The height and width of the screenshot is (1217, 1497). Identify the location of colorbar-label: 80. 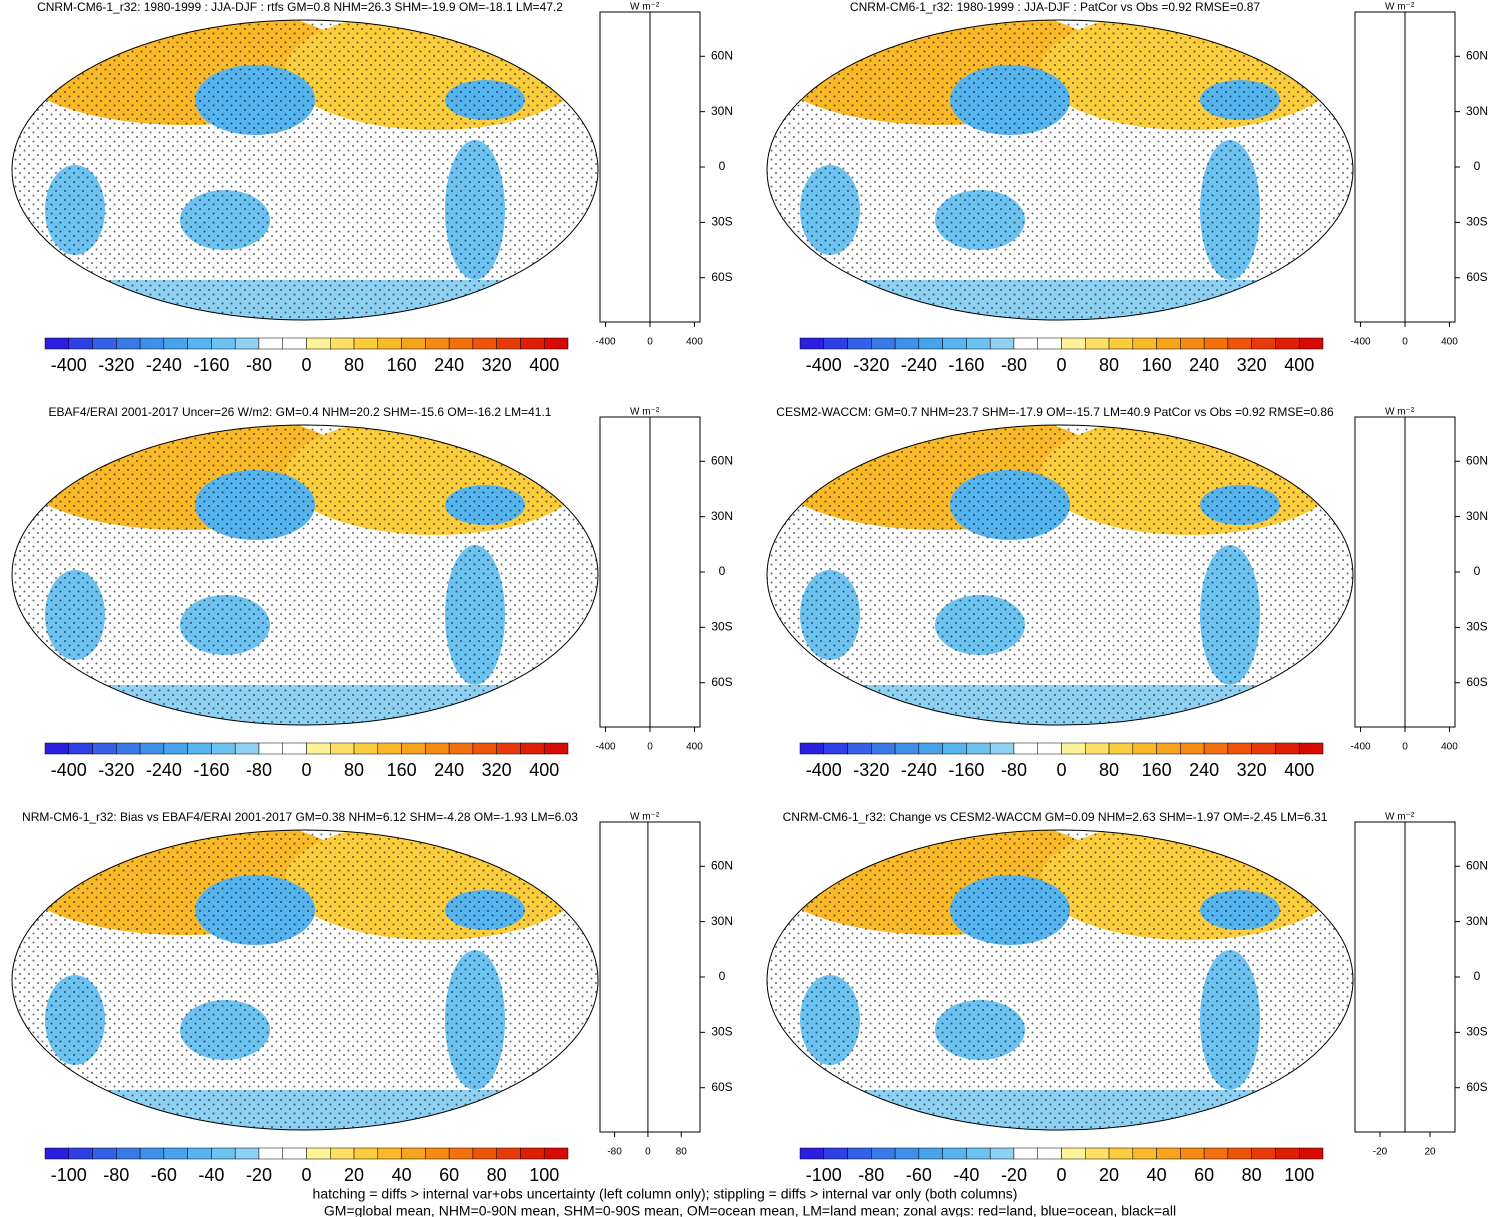
(354, 365).